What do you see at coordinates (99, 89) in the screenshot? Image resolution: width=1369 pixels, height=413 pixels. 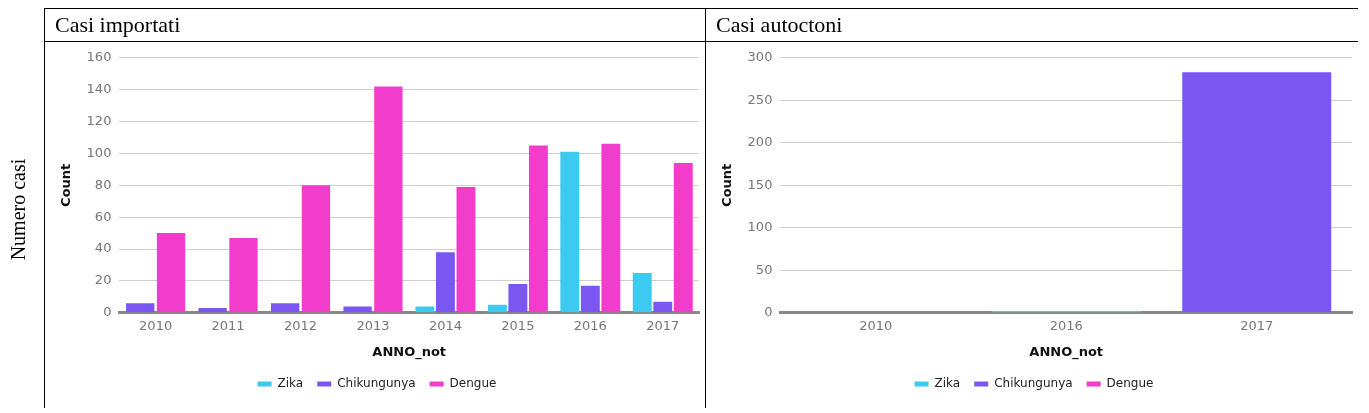 I see `y-tick-label: 140` at bounding box center [99, 89].